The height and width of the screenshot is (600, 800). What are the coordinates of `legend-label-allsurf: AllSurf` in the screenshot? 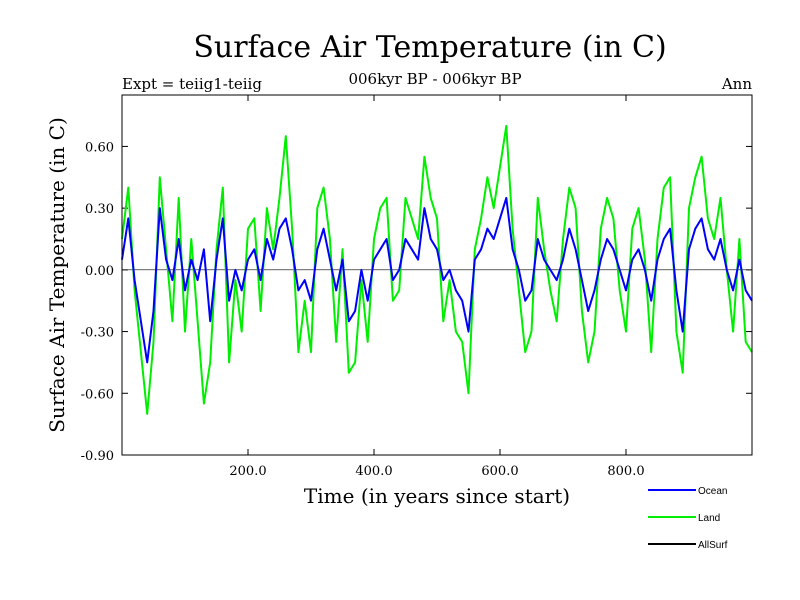 It's located at (713, 545).